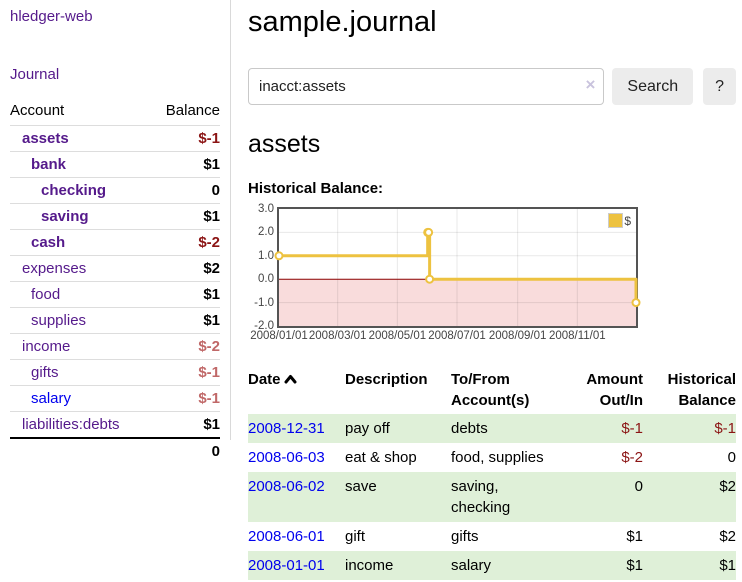 This screenshot has width=742, height=582. I want to click on account-link-cash: cash, so click(48, 242).